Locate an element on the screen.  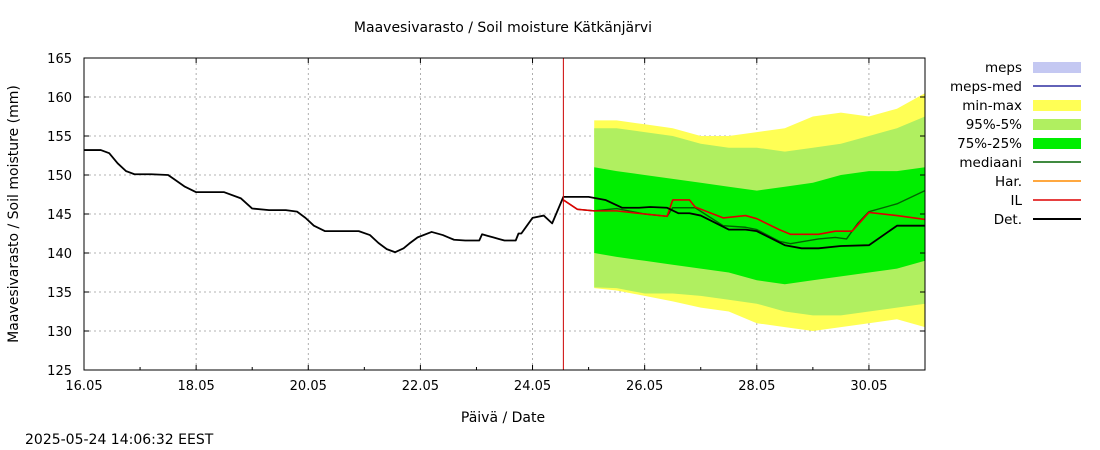
y-tick-label: 155 is located at coordinates (59, 137).